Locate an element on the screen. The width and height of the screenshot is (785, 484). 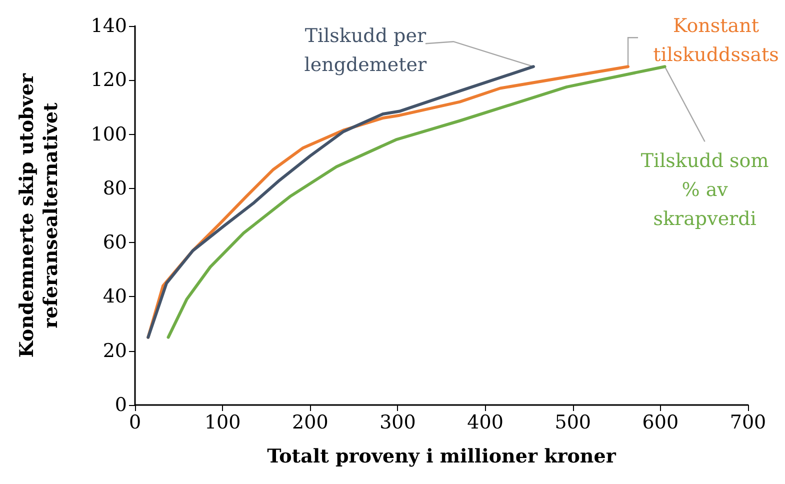
x-tick-label: 0 is located at coordinates (135, 423).